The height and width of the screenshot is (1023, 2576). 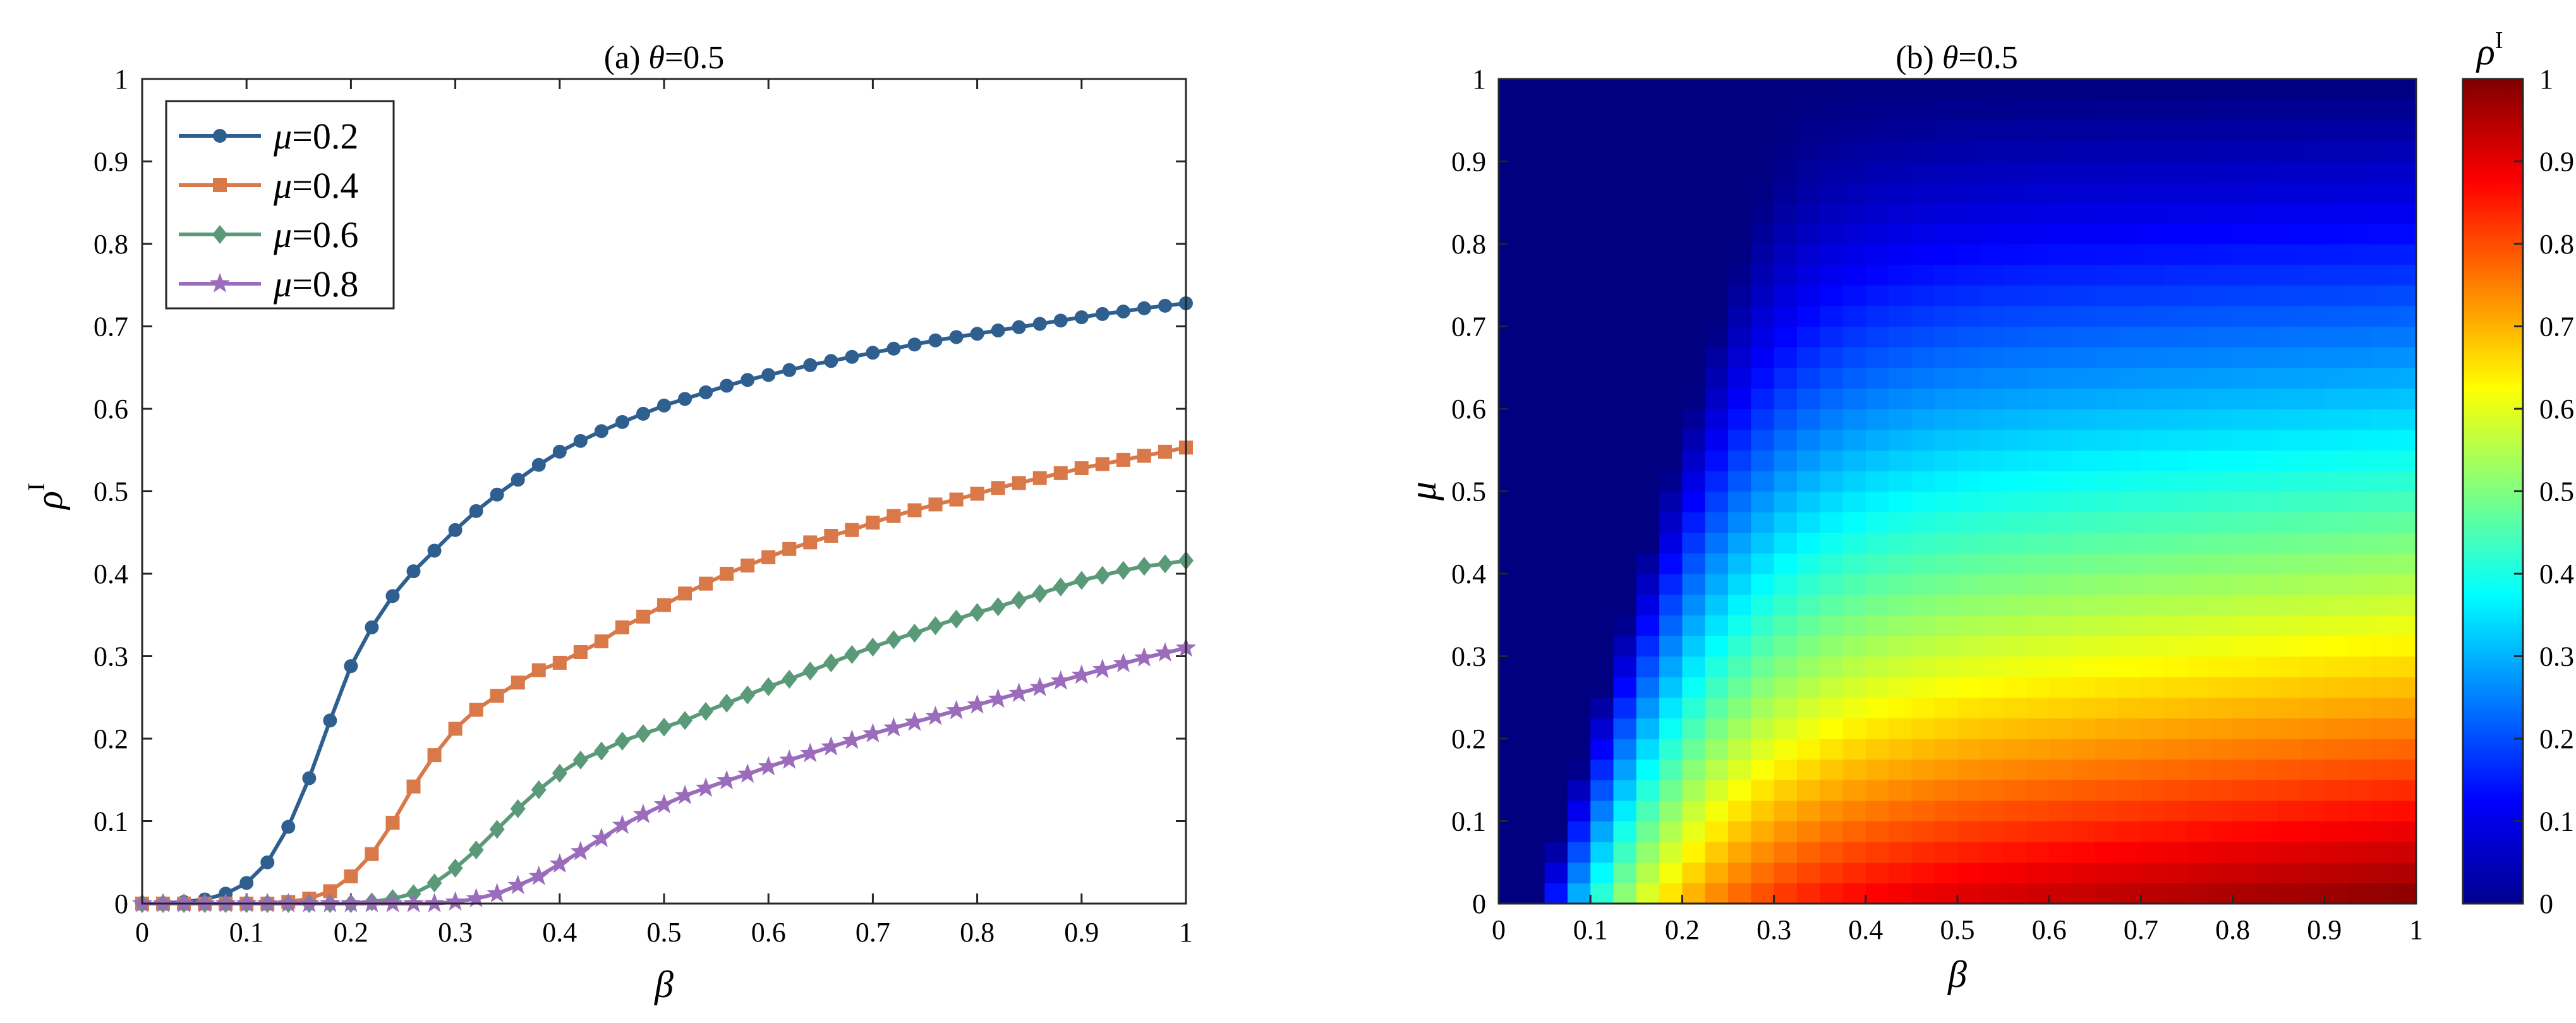 What do you see at coordinates (1081, 932) in the screenshot?
I see `line-x-tick-label: 0.9` at bounding box center [1081, 932].